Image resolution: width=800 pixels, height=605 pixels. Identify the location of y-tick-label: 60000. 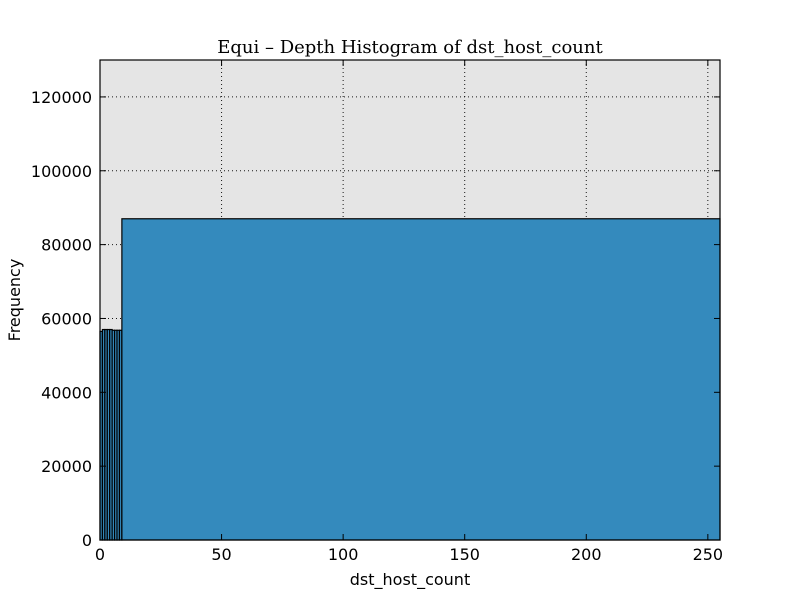
(66, 318).